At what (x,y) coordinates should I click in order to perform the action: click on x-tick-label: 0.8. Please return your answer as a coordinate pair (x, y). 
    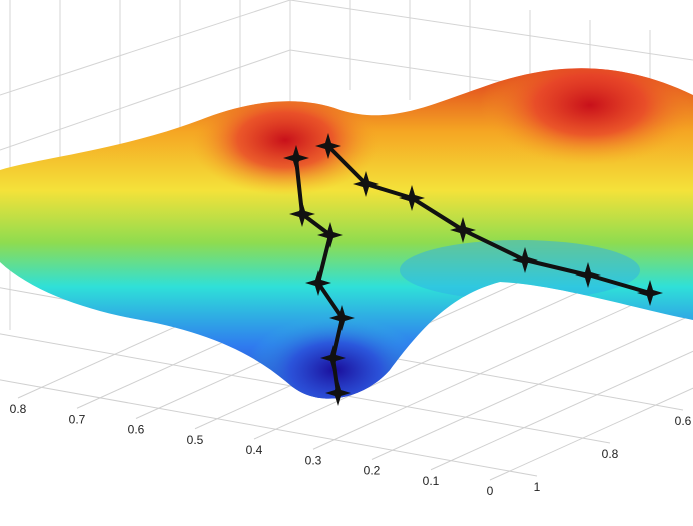
    Looking at the image, I should click on (18, 409).